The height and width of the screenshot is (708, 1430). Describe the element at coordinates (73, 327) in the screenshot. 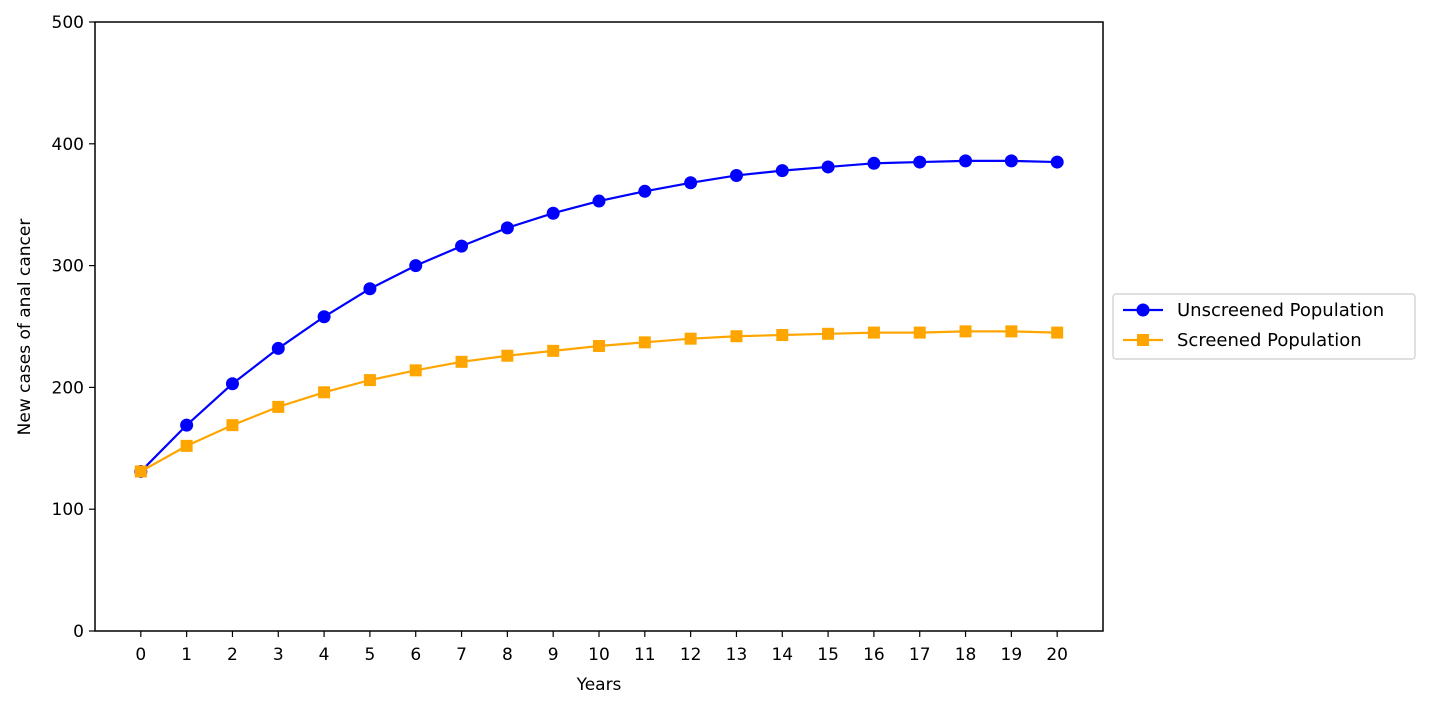

I see `y-axis: 0 100 200 300 400 500` at that location.